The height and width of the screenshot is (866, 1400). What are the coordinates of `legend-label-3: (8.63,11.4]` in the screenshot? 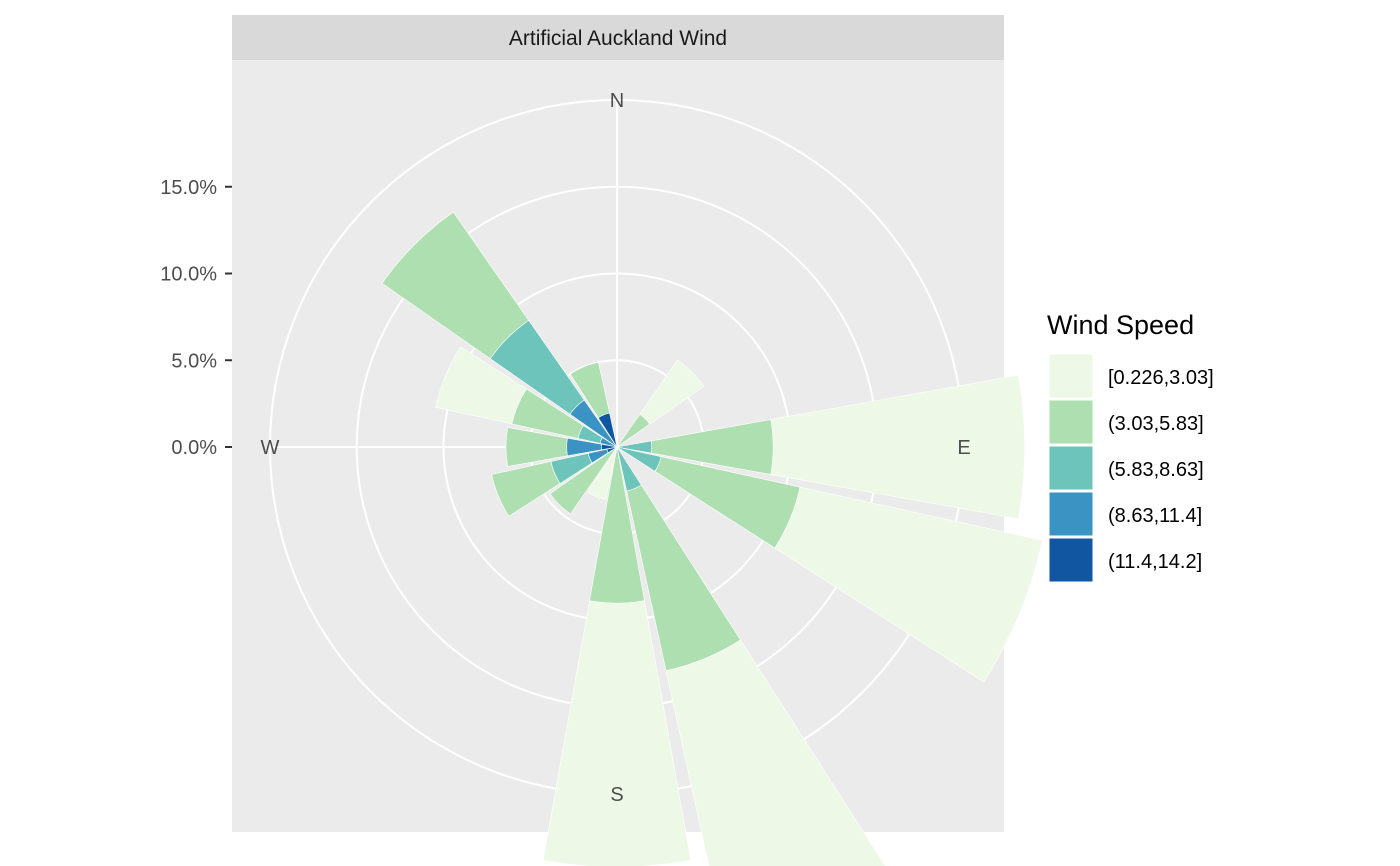 It's located at (1155, 516).